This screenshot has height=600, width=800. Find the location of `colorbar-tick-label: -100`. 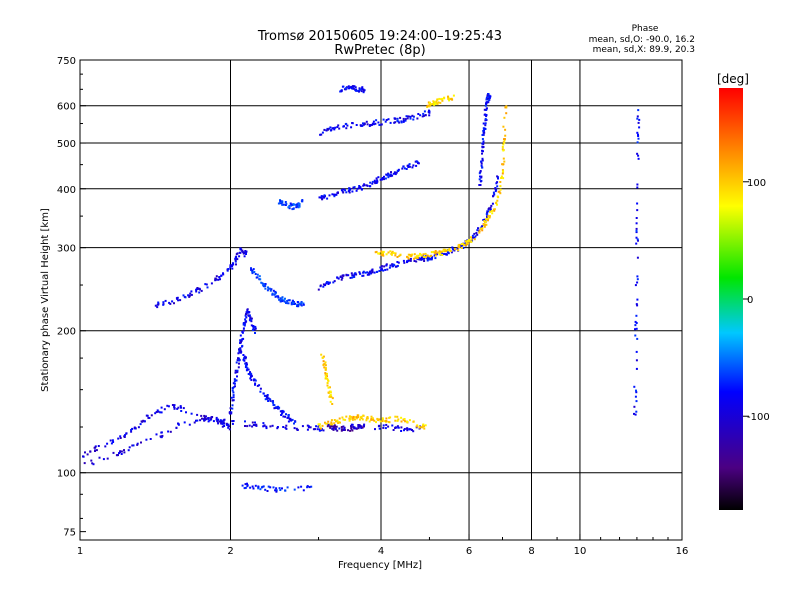

colorbar-tick-label: -100 is located at coordinates (758, 417).